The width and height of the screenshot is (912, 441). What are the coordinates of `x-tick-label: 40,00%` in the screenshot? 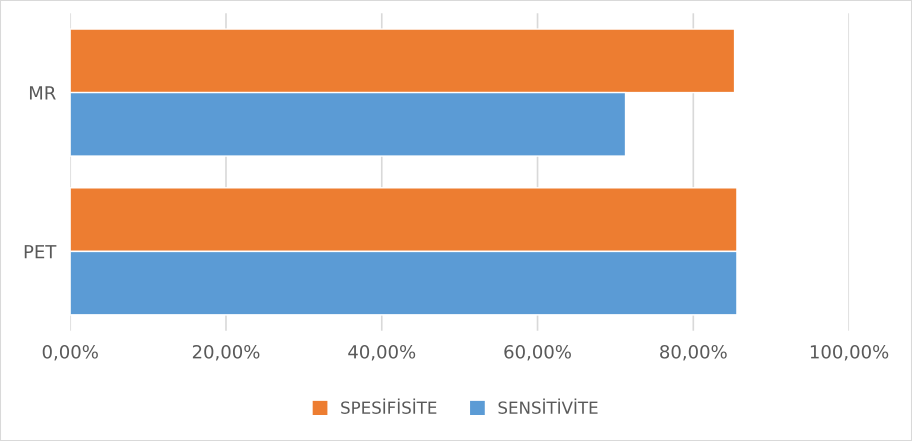 It's located at (382, 352).